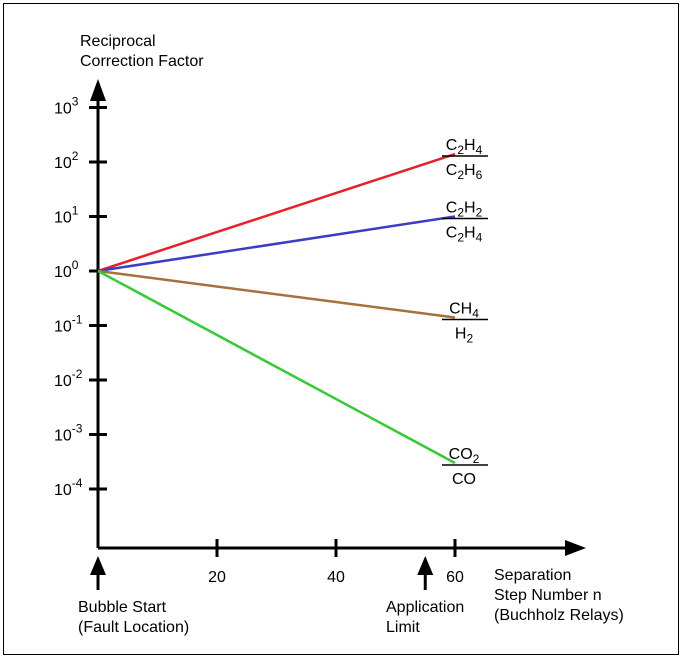 This screenshot has height=660, width=684. What do you see at coordinates (425, 607) in the screenshot?
I see `annotation-label: Application` at bounding box center [425, 607].